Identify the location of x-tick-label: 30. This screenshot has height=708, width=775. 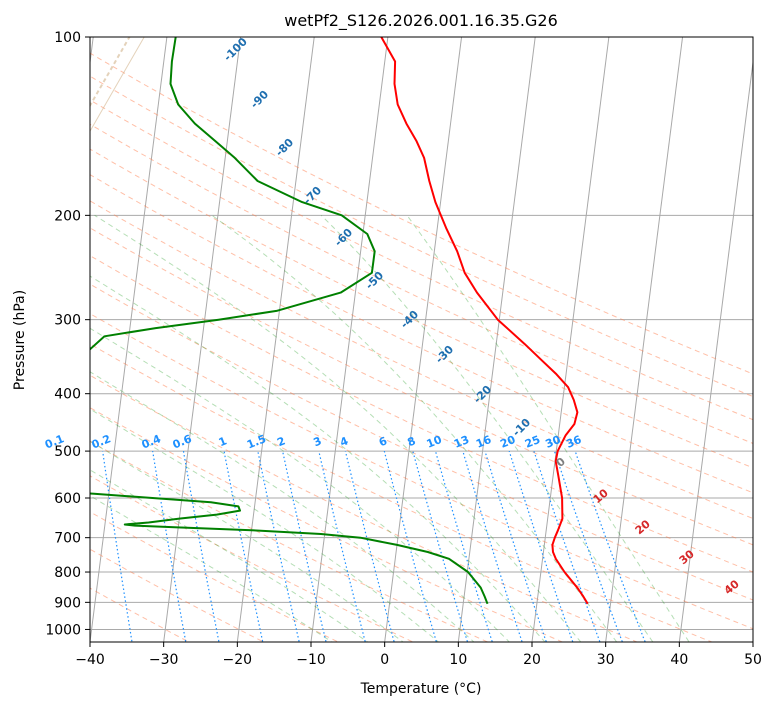
(606, 660).